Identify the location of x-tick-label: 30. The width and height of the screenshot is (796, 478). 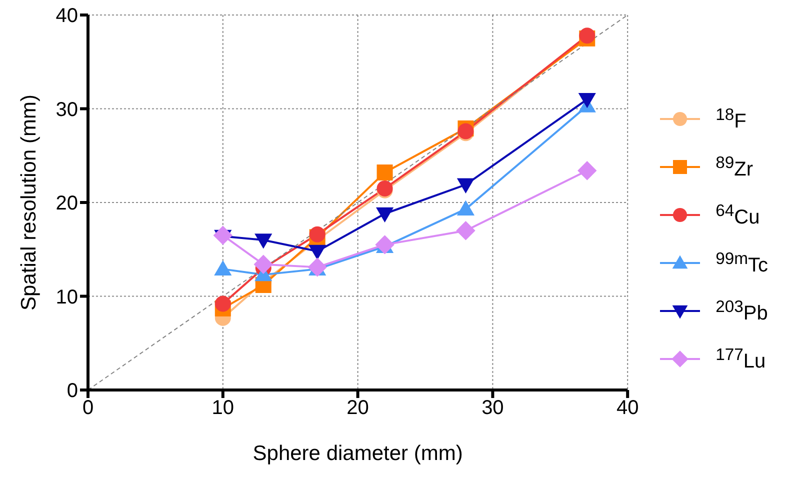
(493, 408).